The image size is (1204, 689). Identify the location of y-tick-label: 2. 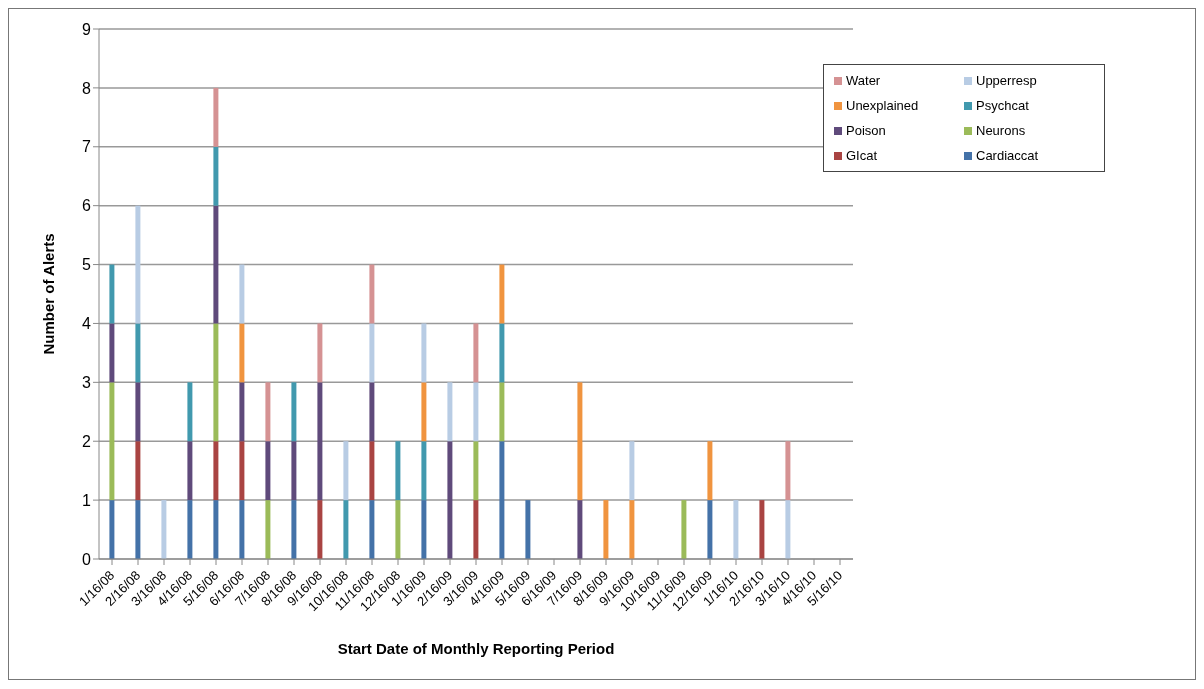
(87, 441).